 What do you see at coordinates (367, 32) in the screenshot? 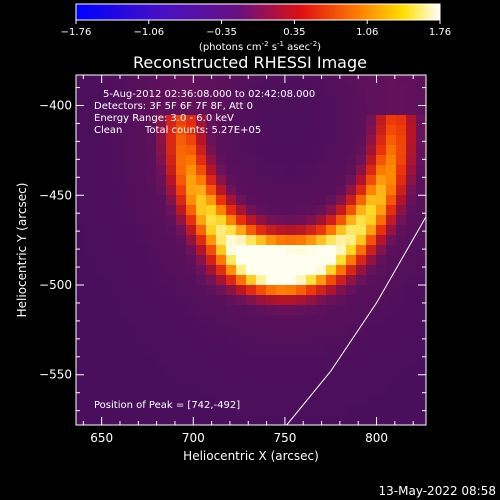
I see `colorbar-tick-label: 1.06` at bounding box center [367, 32].